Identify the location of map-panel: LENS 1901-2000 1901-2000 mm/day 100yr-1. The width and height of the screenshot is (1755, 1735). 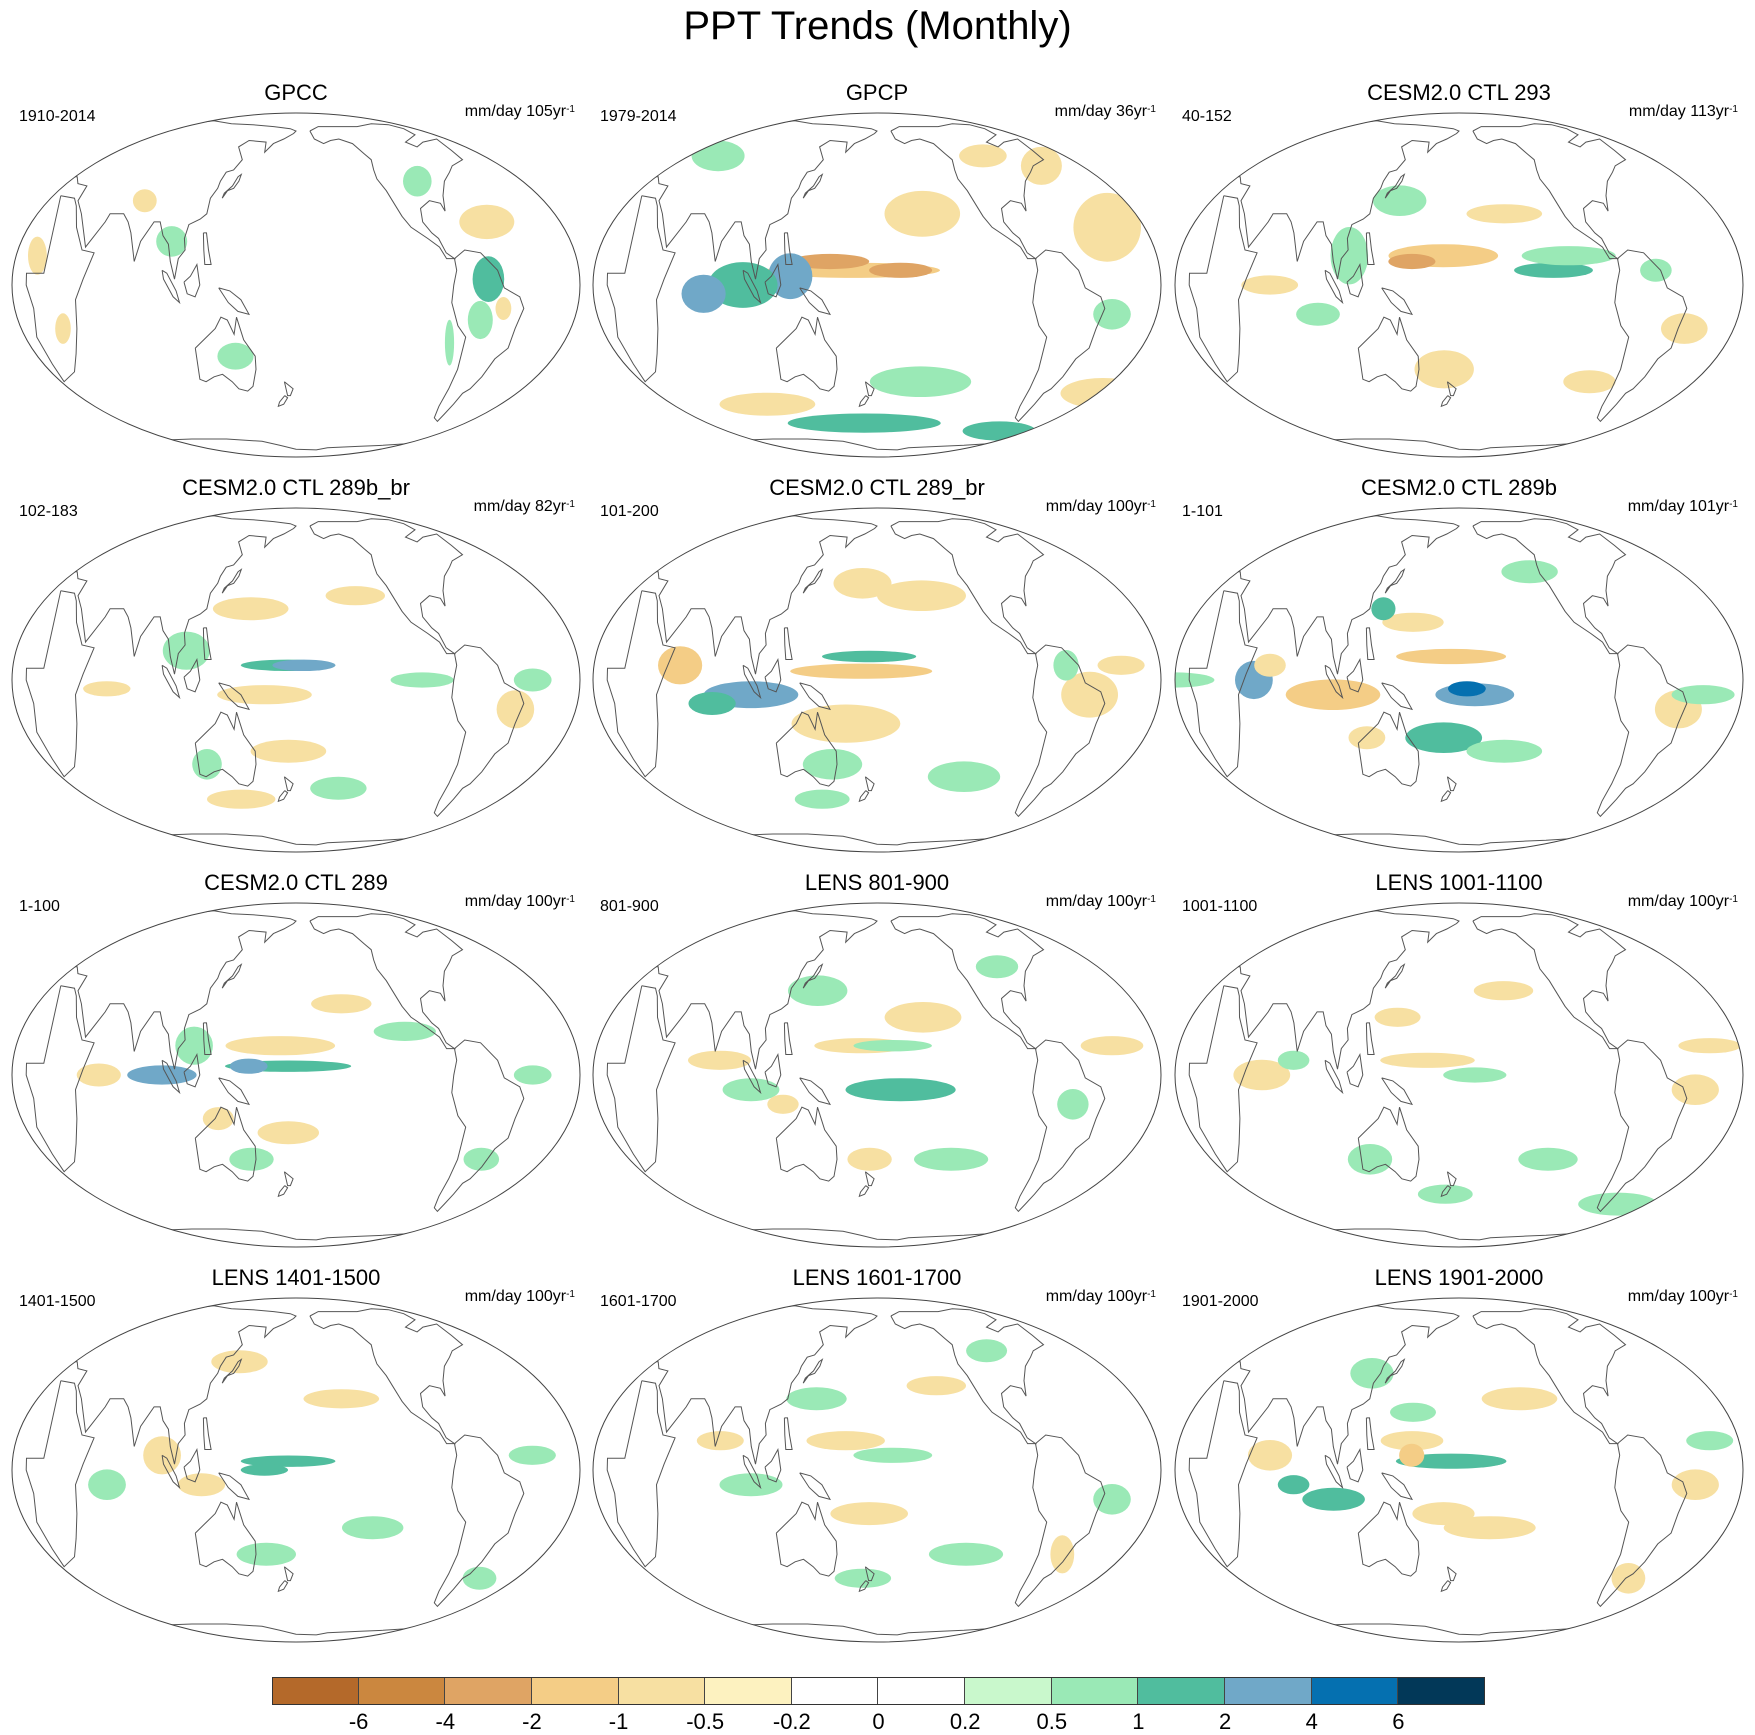
(1459, 1462).